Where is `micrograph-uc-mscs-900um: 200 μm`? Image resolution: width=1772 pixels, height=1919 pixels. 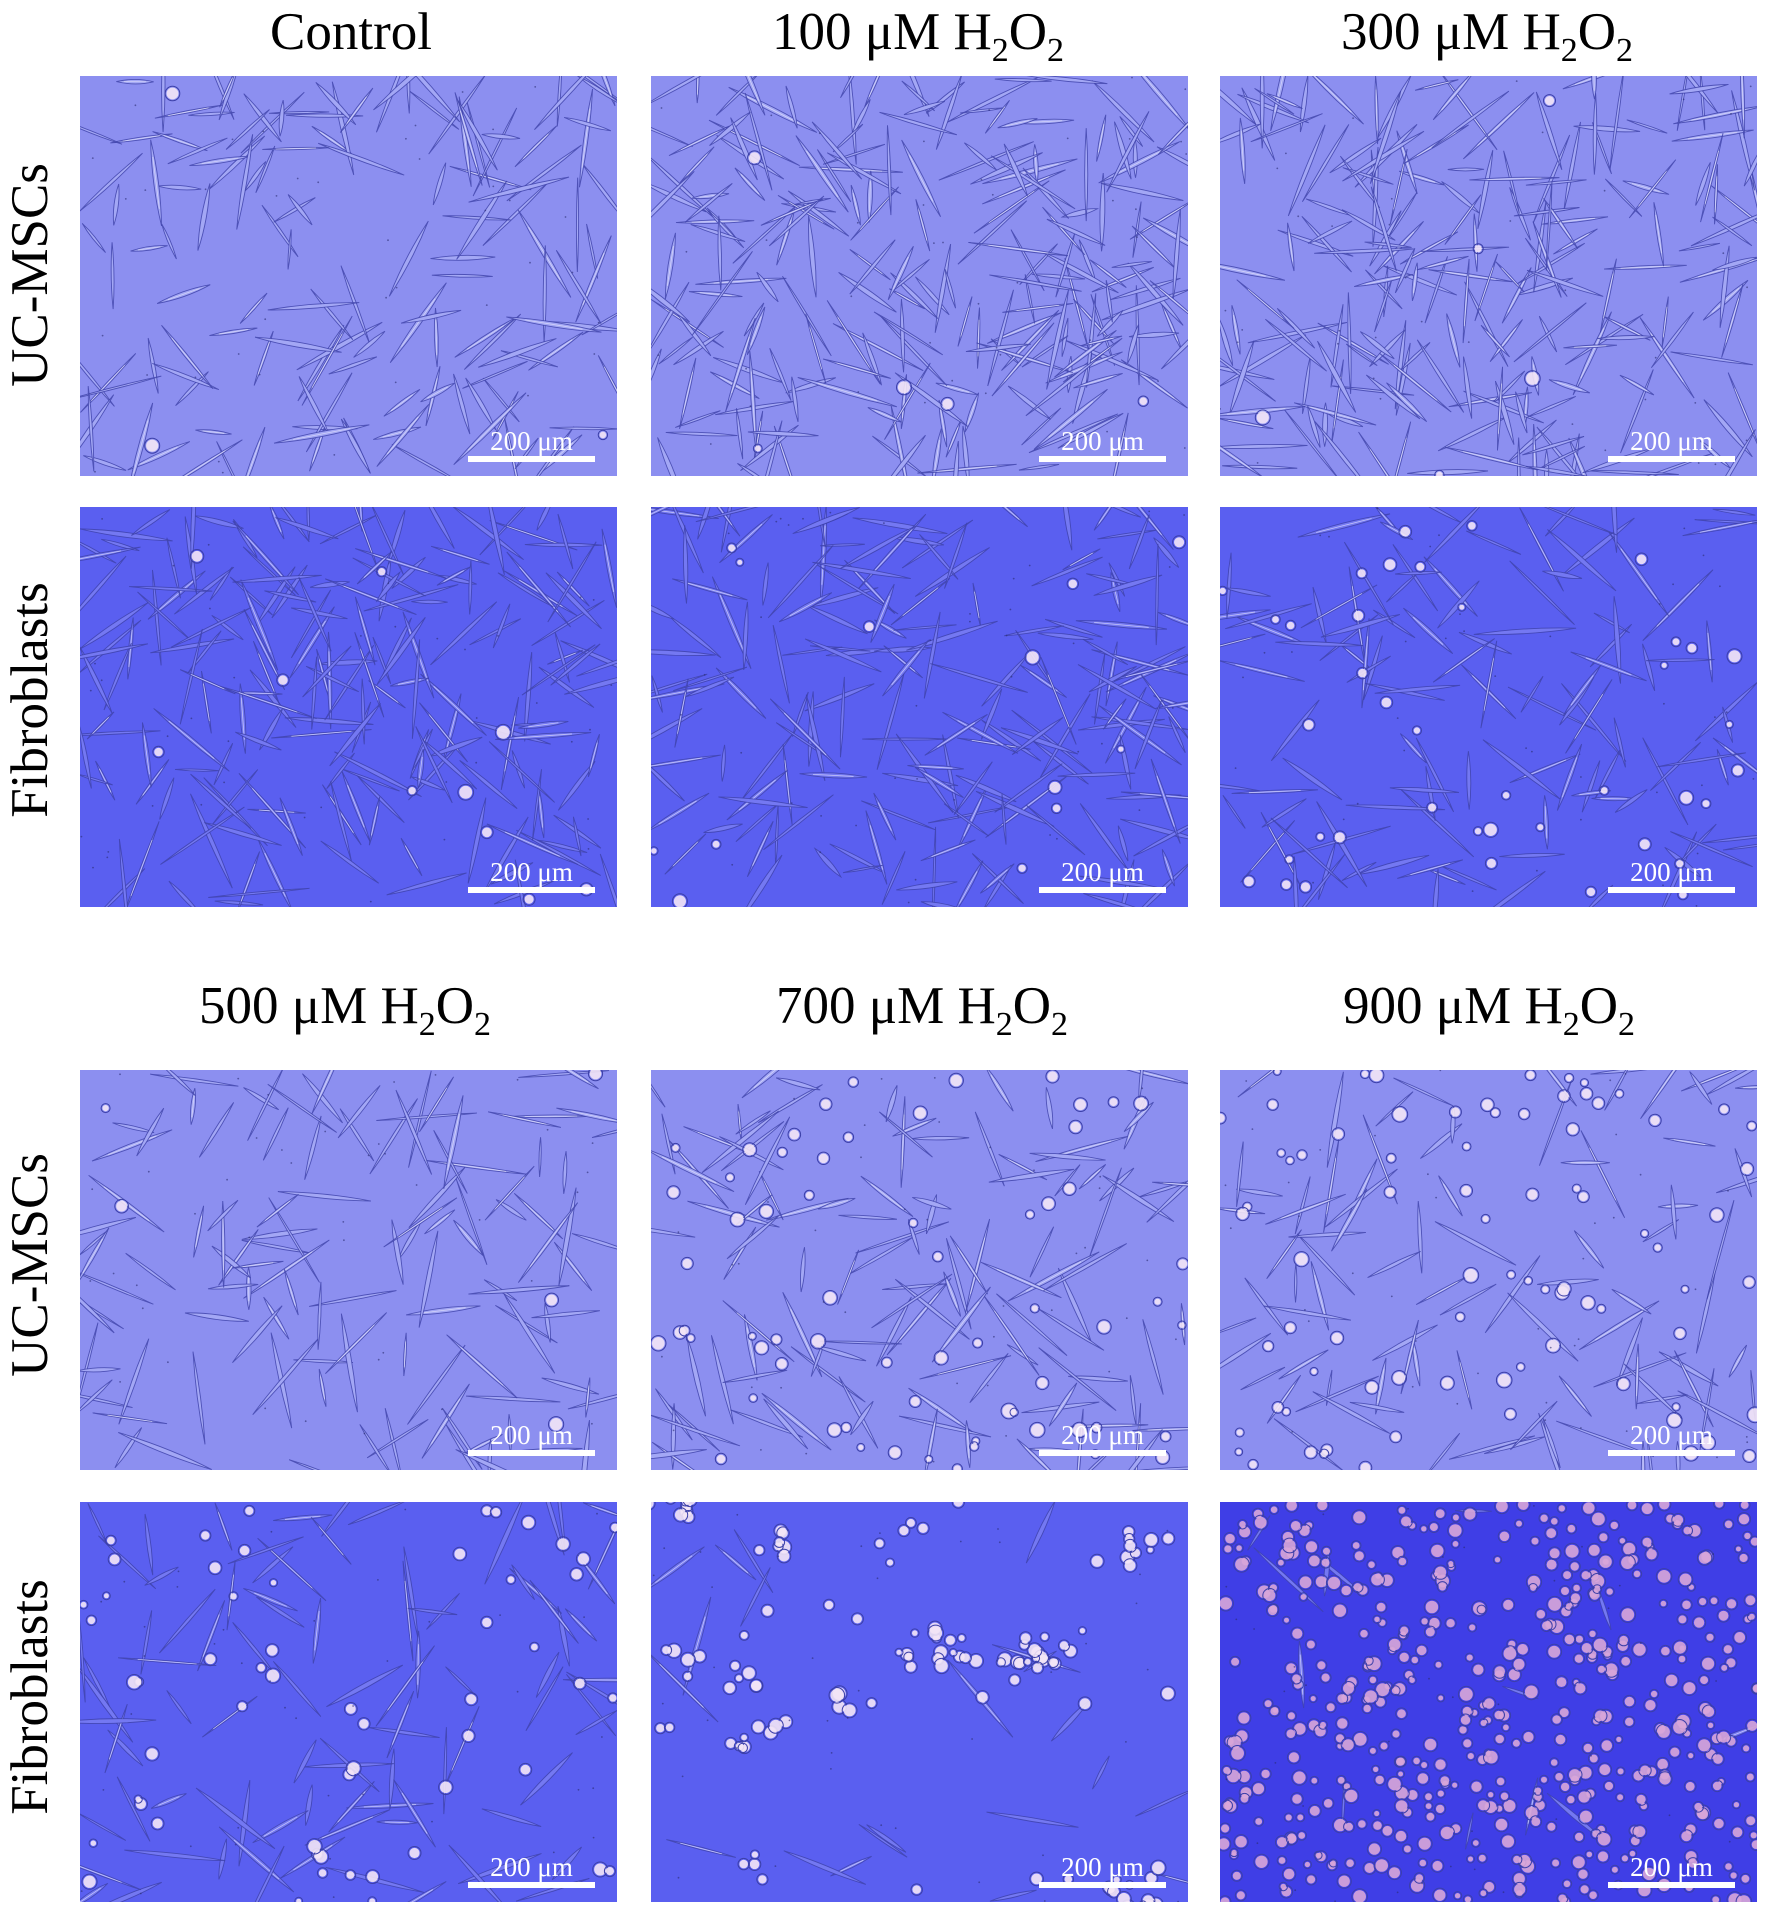
micrograph-uc-mscs-900um: 200 μm is located at coordinates (1488, 1270).